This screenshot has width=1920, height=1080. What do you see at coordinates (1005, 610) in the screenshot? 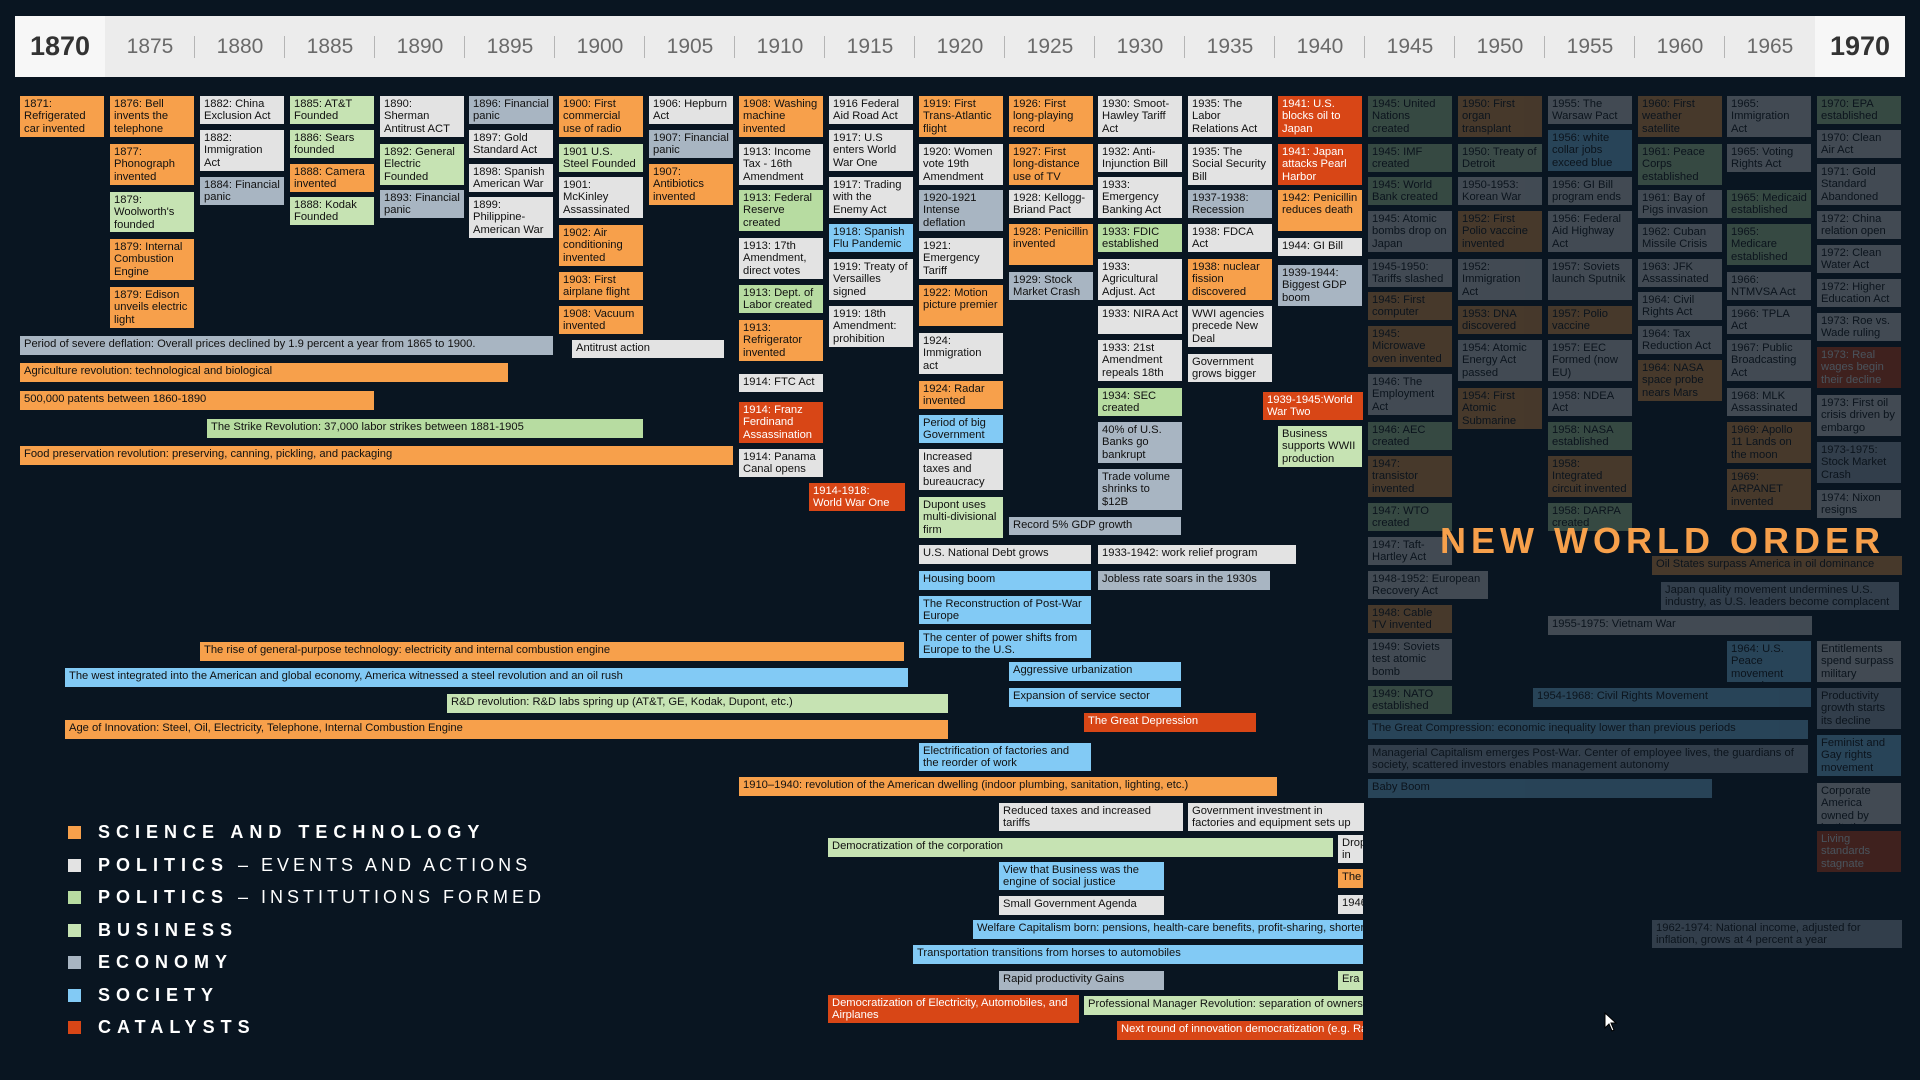
I see `timeline-event: The Reconstruction of Post-War Europe` at bounding box center [1005, 610].